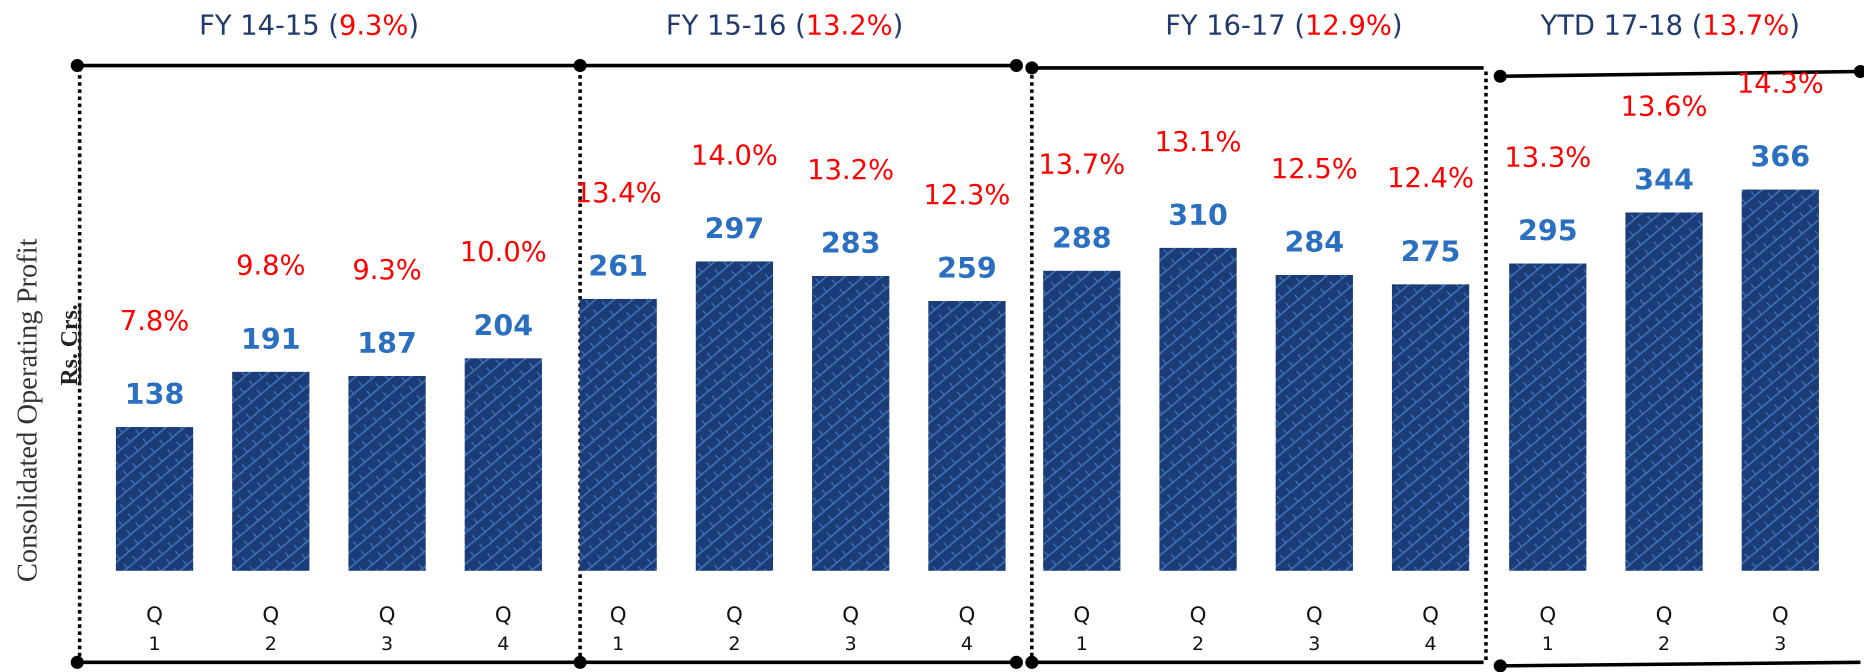  What do you see at coordinates (618, 266) in the screenshot?
I see `value-label: 261` at bounding box center [618, 266].